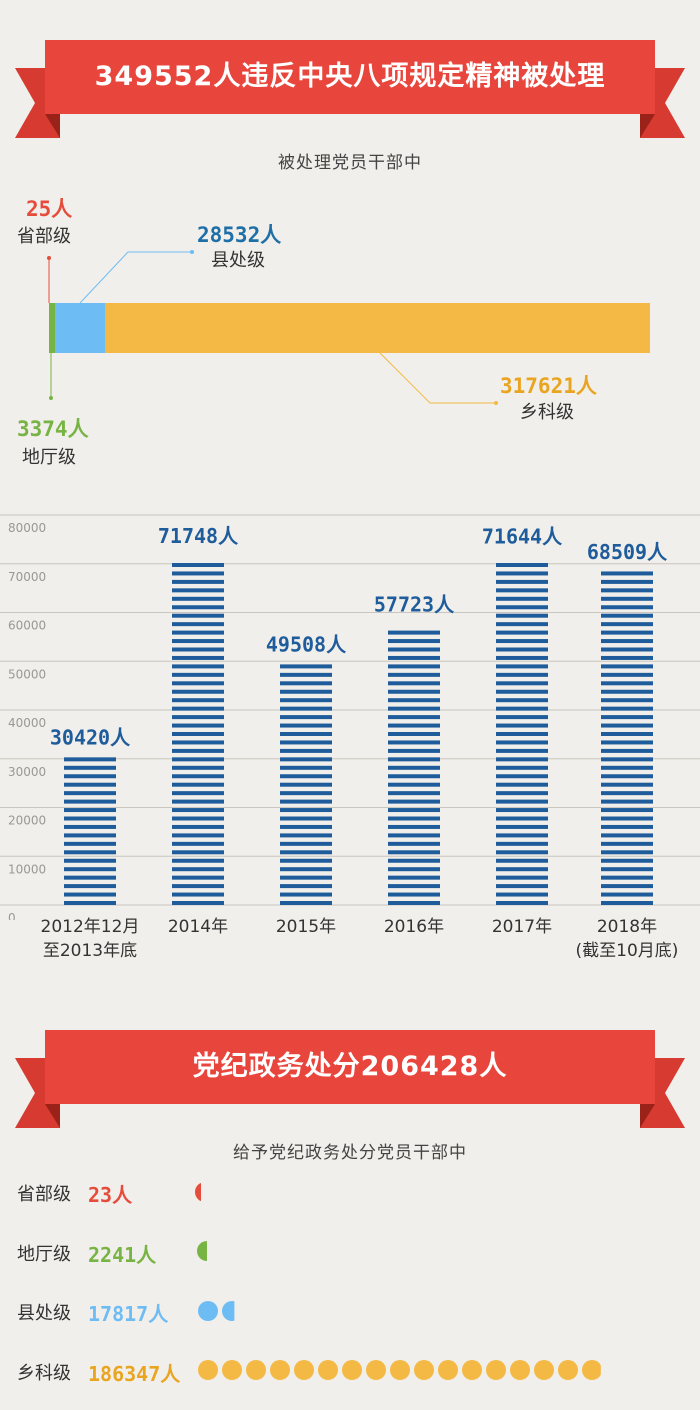 Image resolution: width=700 pixels, height=1410 pixels. Describe the element at coordinates (90, 738) in the screenshot. I see `bar-value-label: 30420人` at that location.